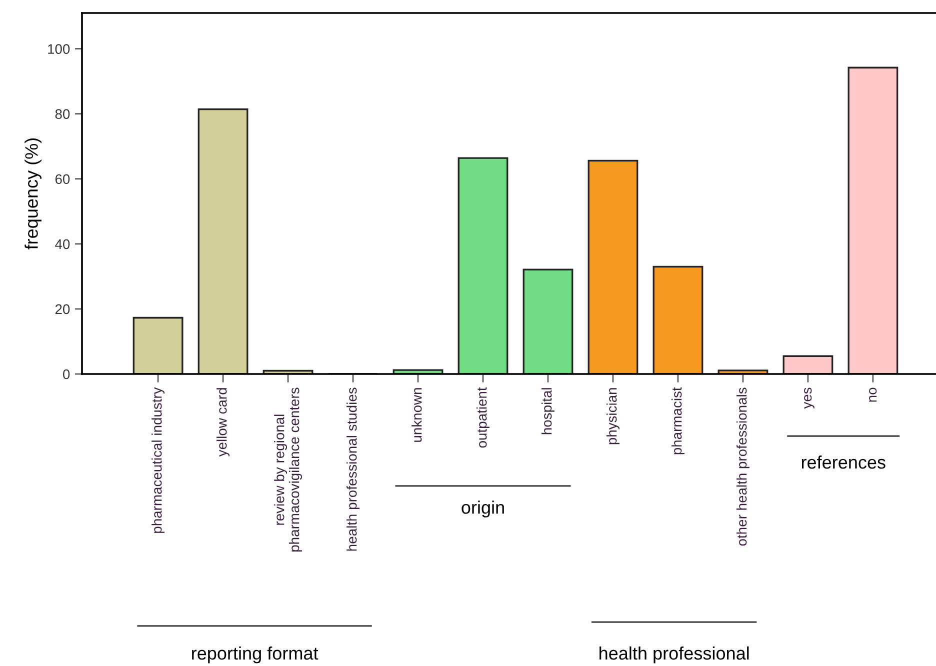 This screenshot has width=936, height=666. What do you see at coordinates (288, 470) in the screenshot?
I see `x-tick-label: review by regional pharmacovigilance centers` at bounding box center [288, 470].